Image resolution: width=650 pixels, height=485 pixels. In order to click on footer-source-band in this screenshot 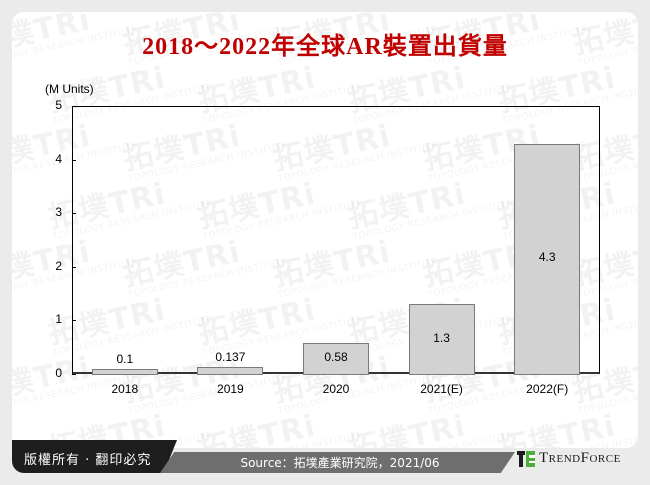, I will do `click(337, 462)`.